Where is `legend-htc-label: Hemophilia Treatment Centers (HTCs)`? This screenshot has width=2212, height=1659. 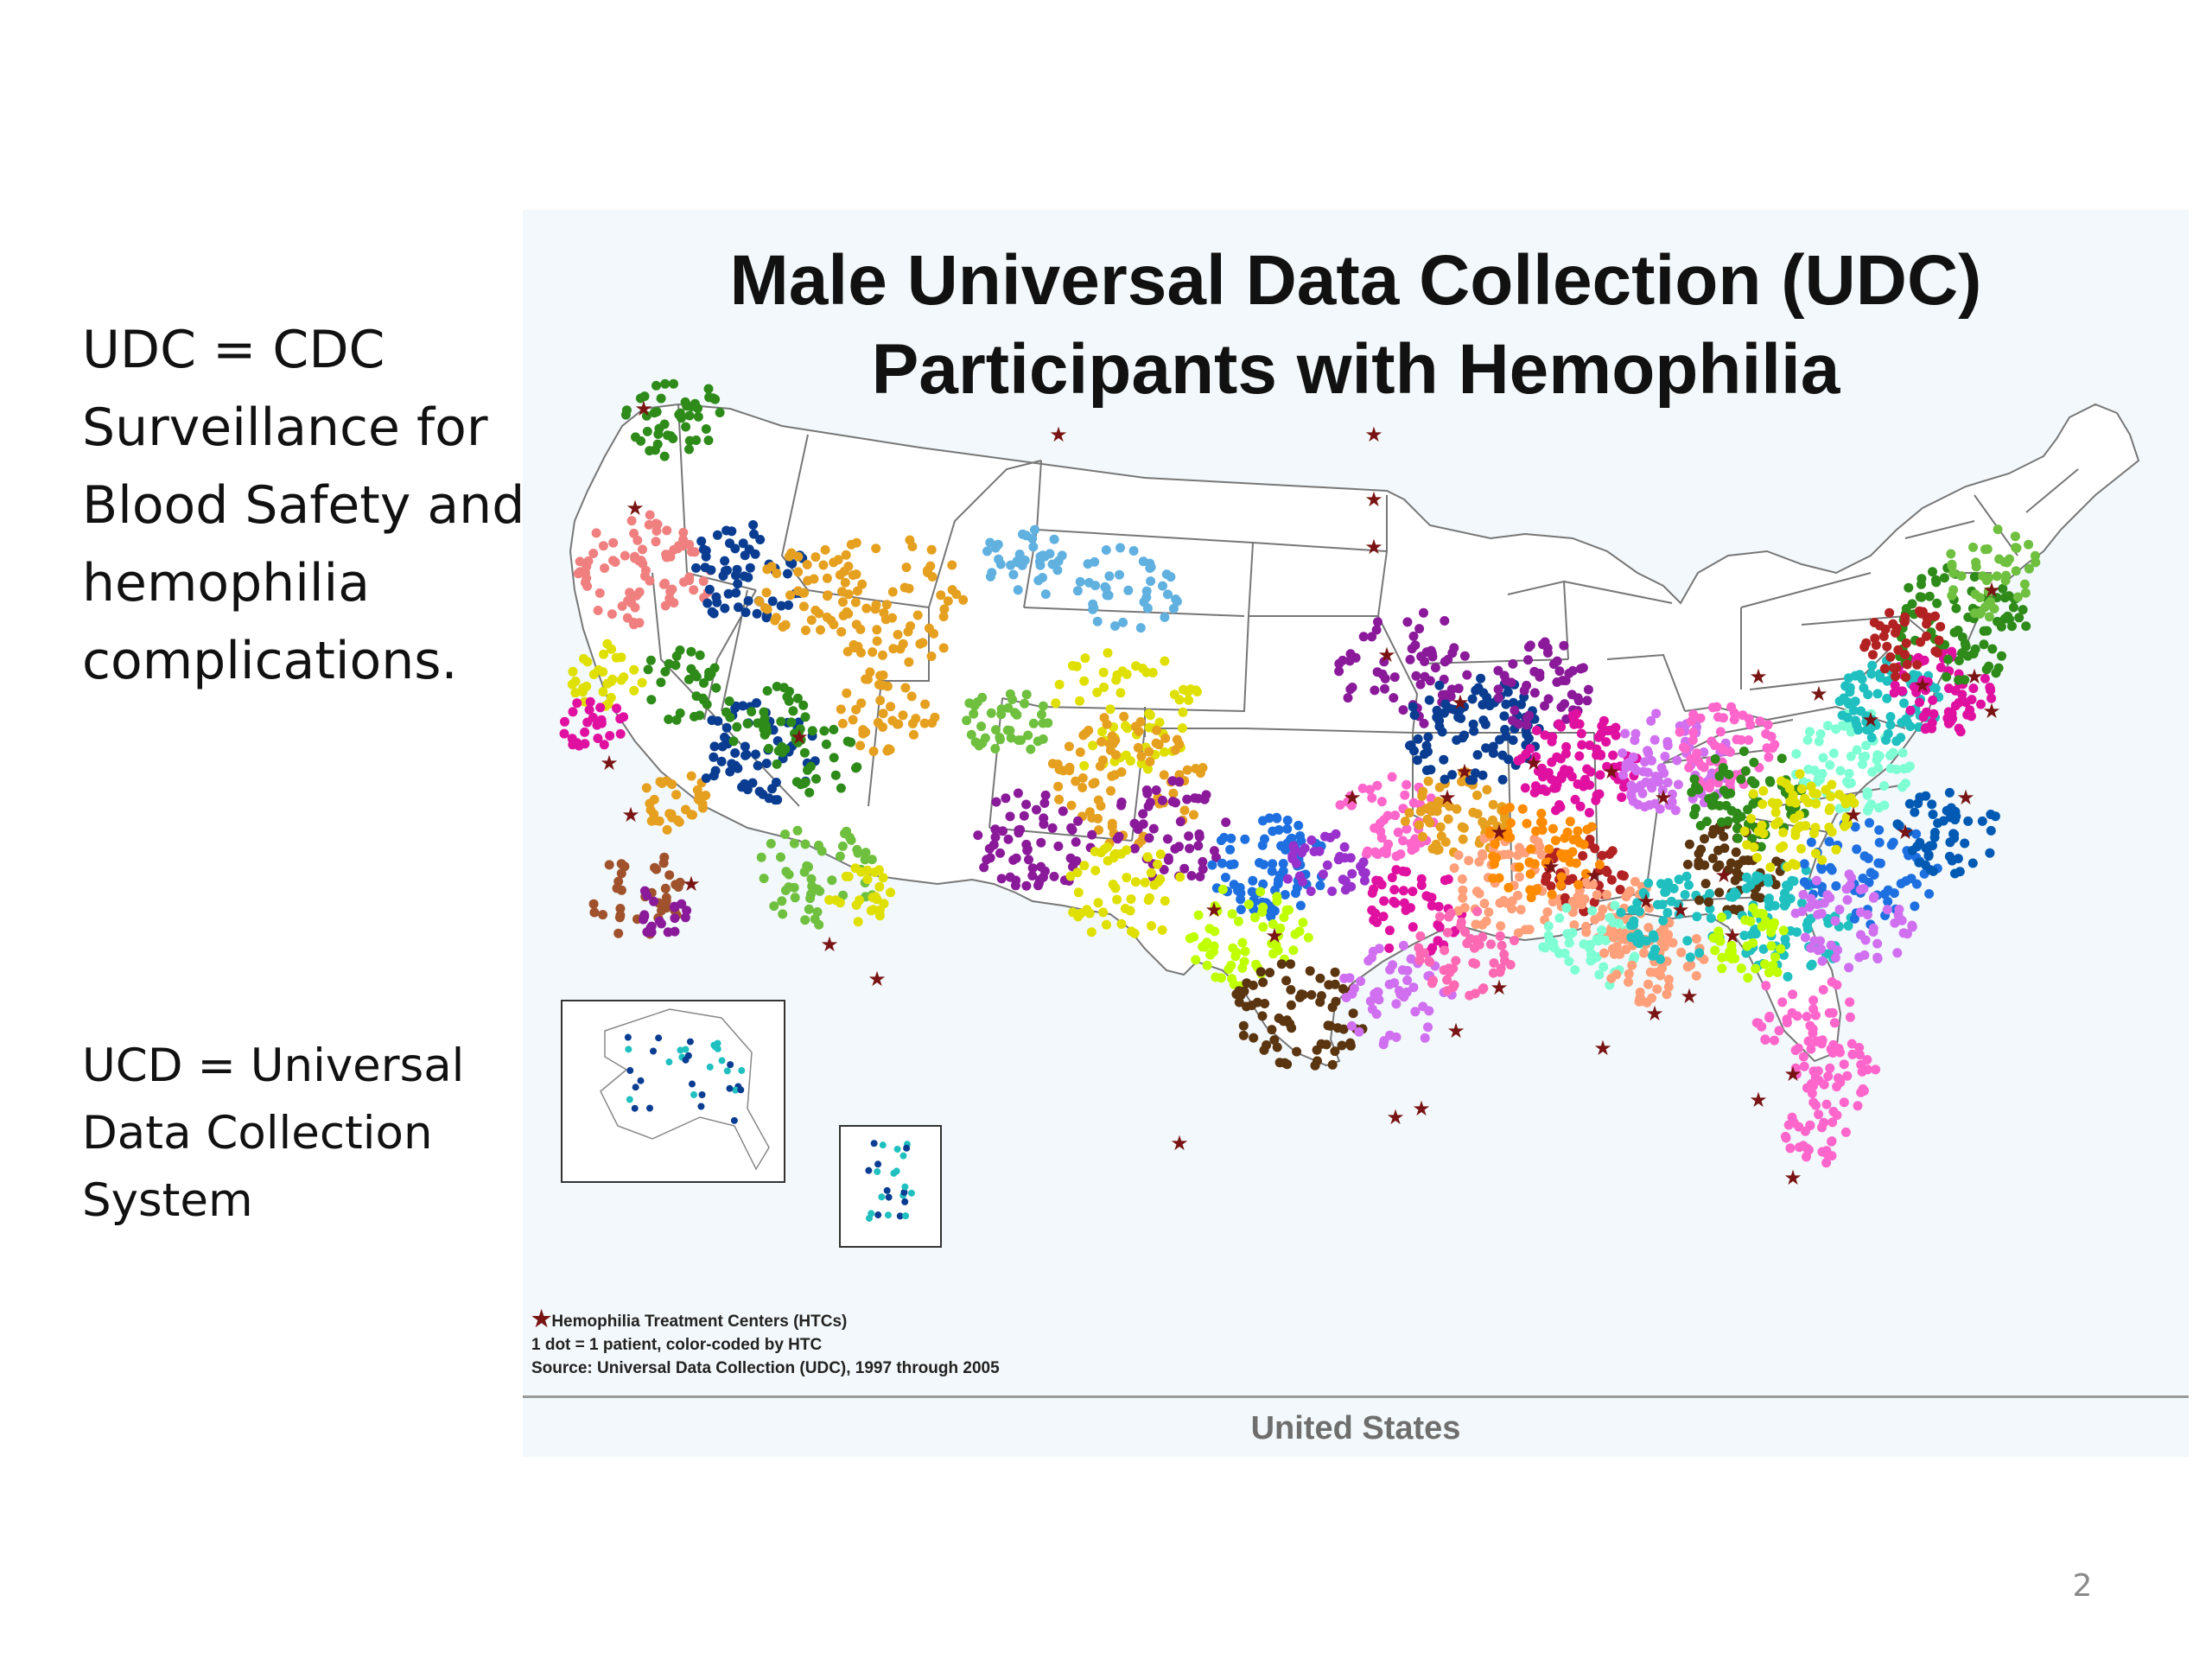 legend-htc-label: Hemophilia Treatment Centers (HTCs) is located at coordinates (699, 1322).